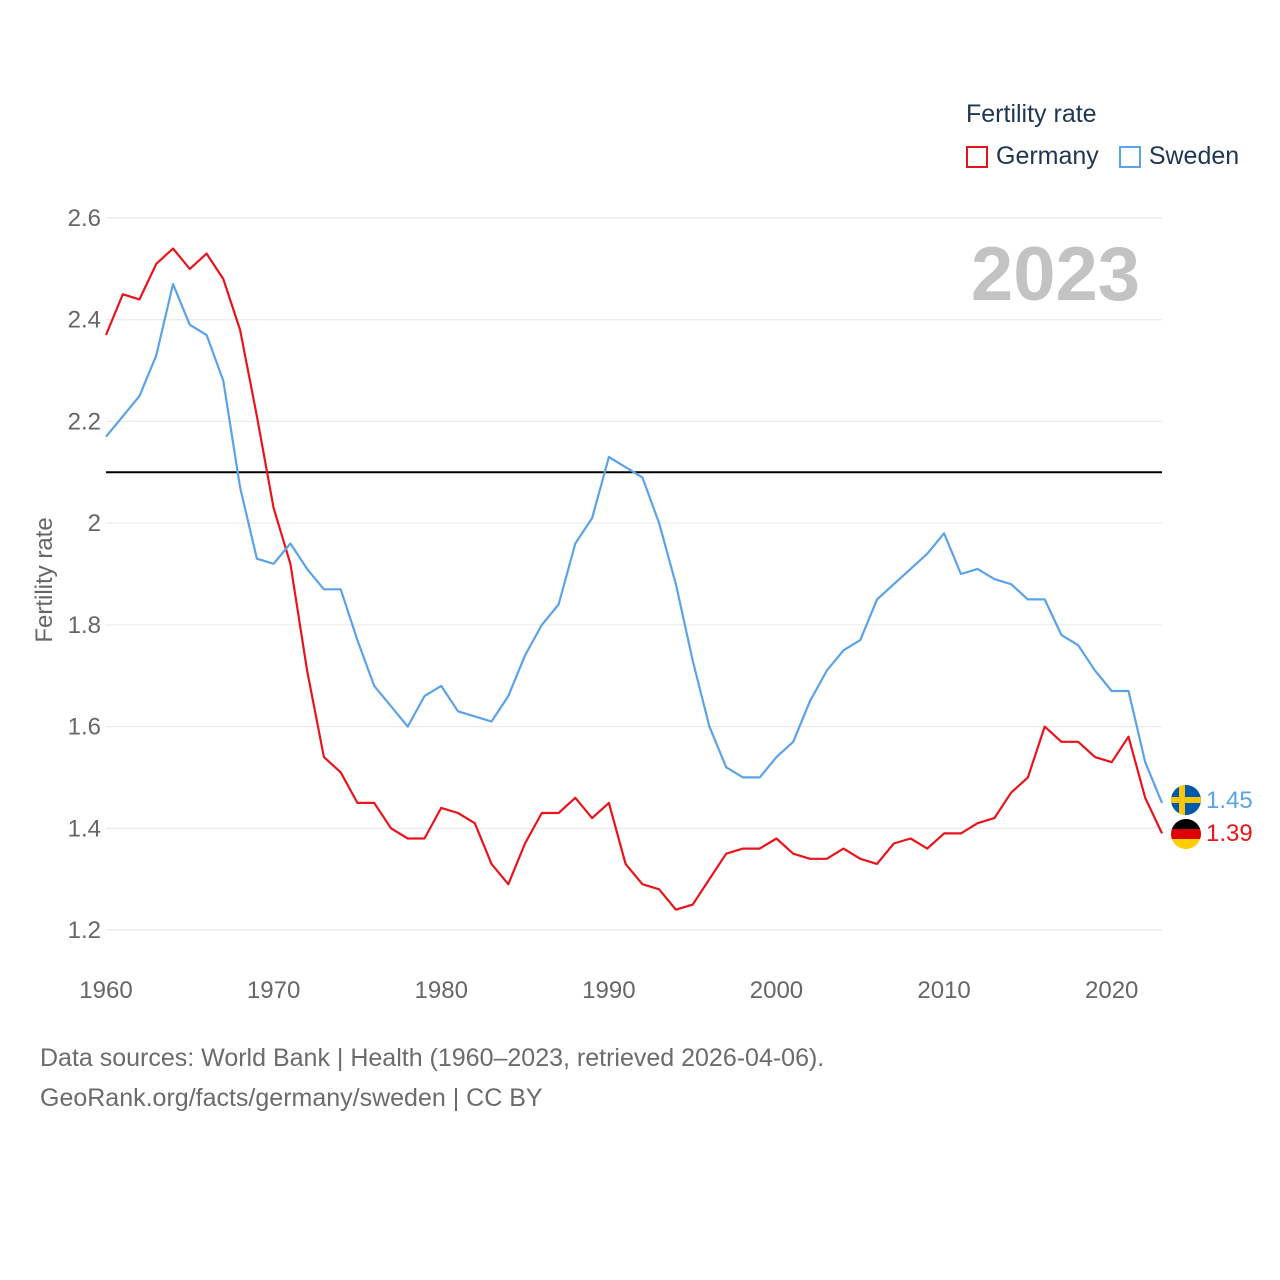 The height and width of the screenshot is (1280, 1280). Describe the element at coordinates (84, 930) in the screenshot. I see `y-tick-label: 1.2` at that location.